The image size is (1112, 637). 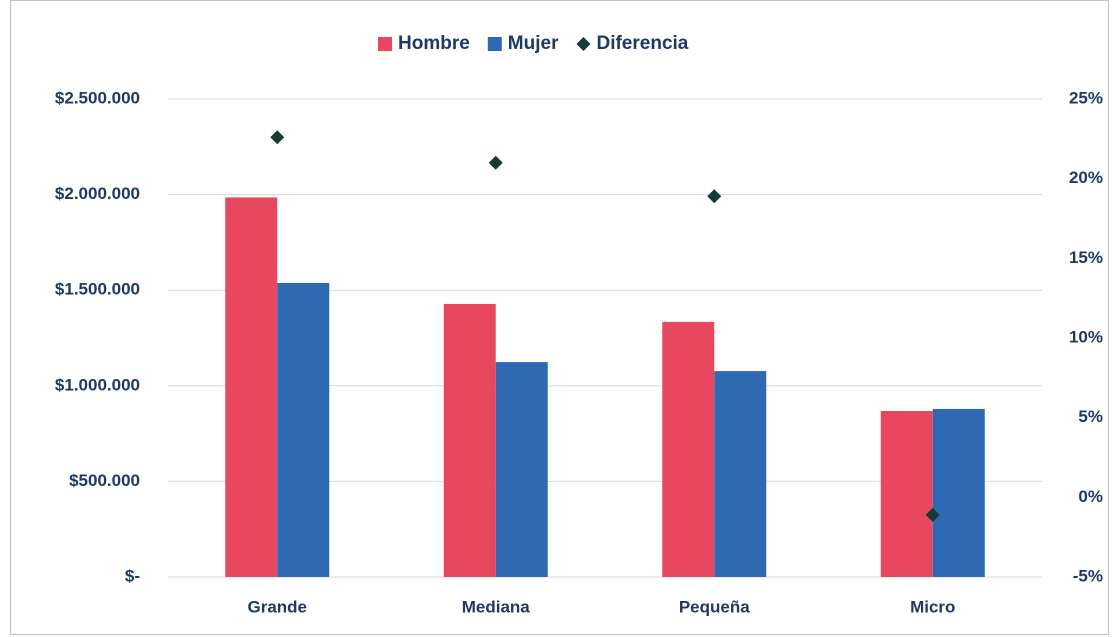 I want to click on y-tick-label: $2.500.000, so click(x=97, y=97).